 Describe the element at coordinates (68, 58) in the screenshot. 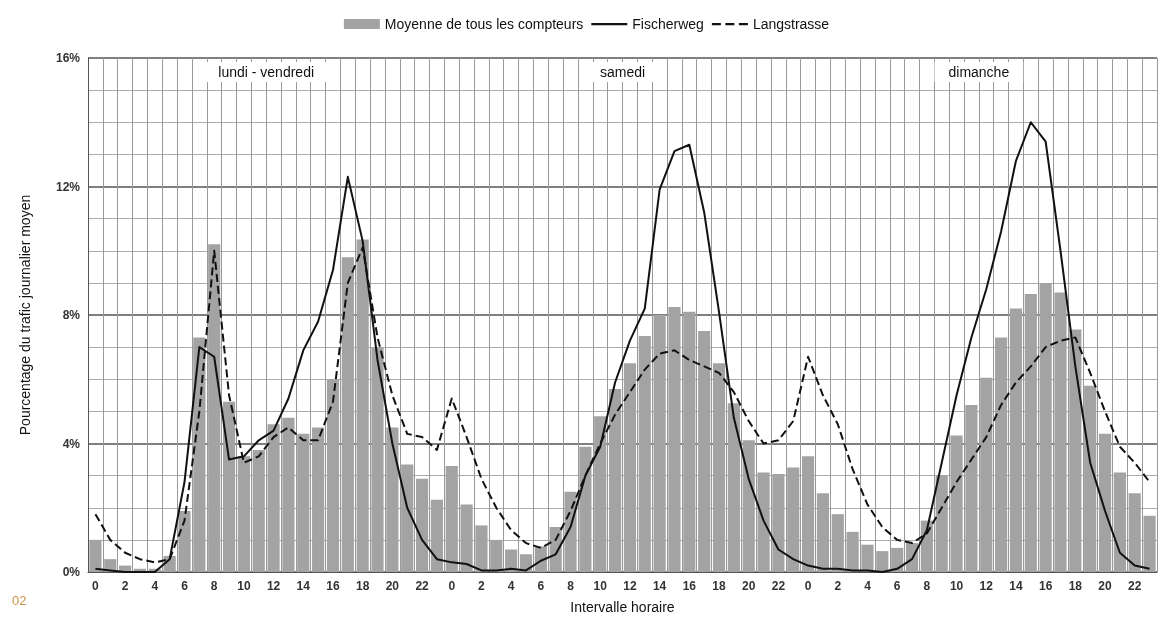

I see `y-tick-label: 16%` at that location.